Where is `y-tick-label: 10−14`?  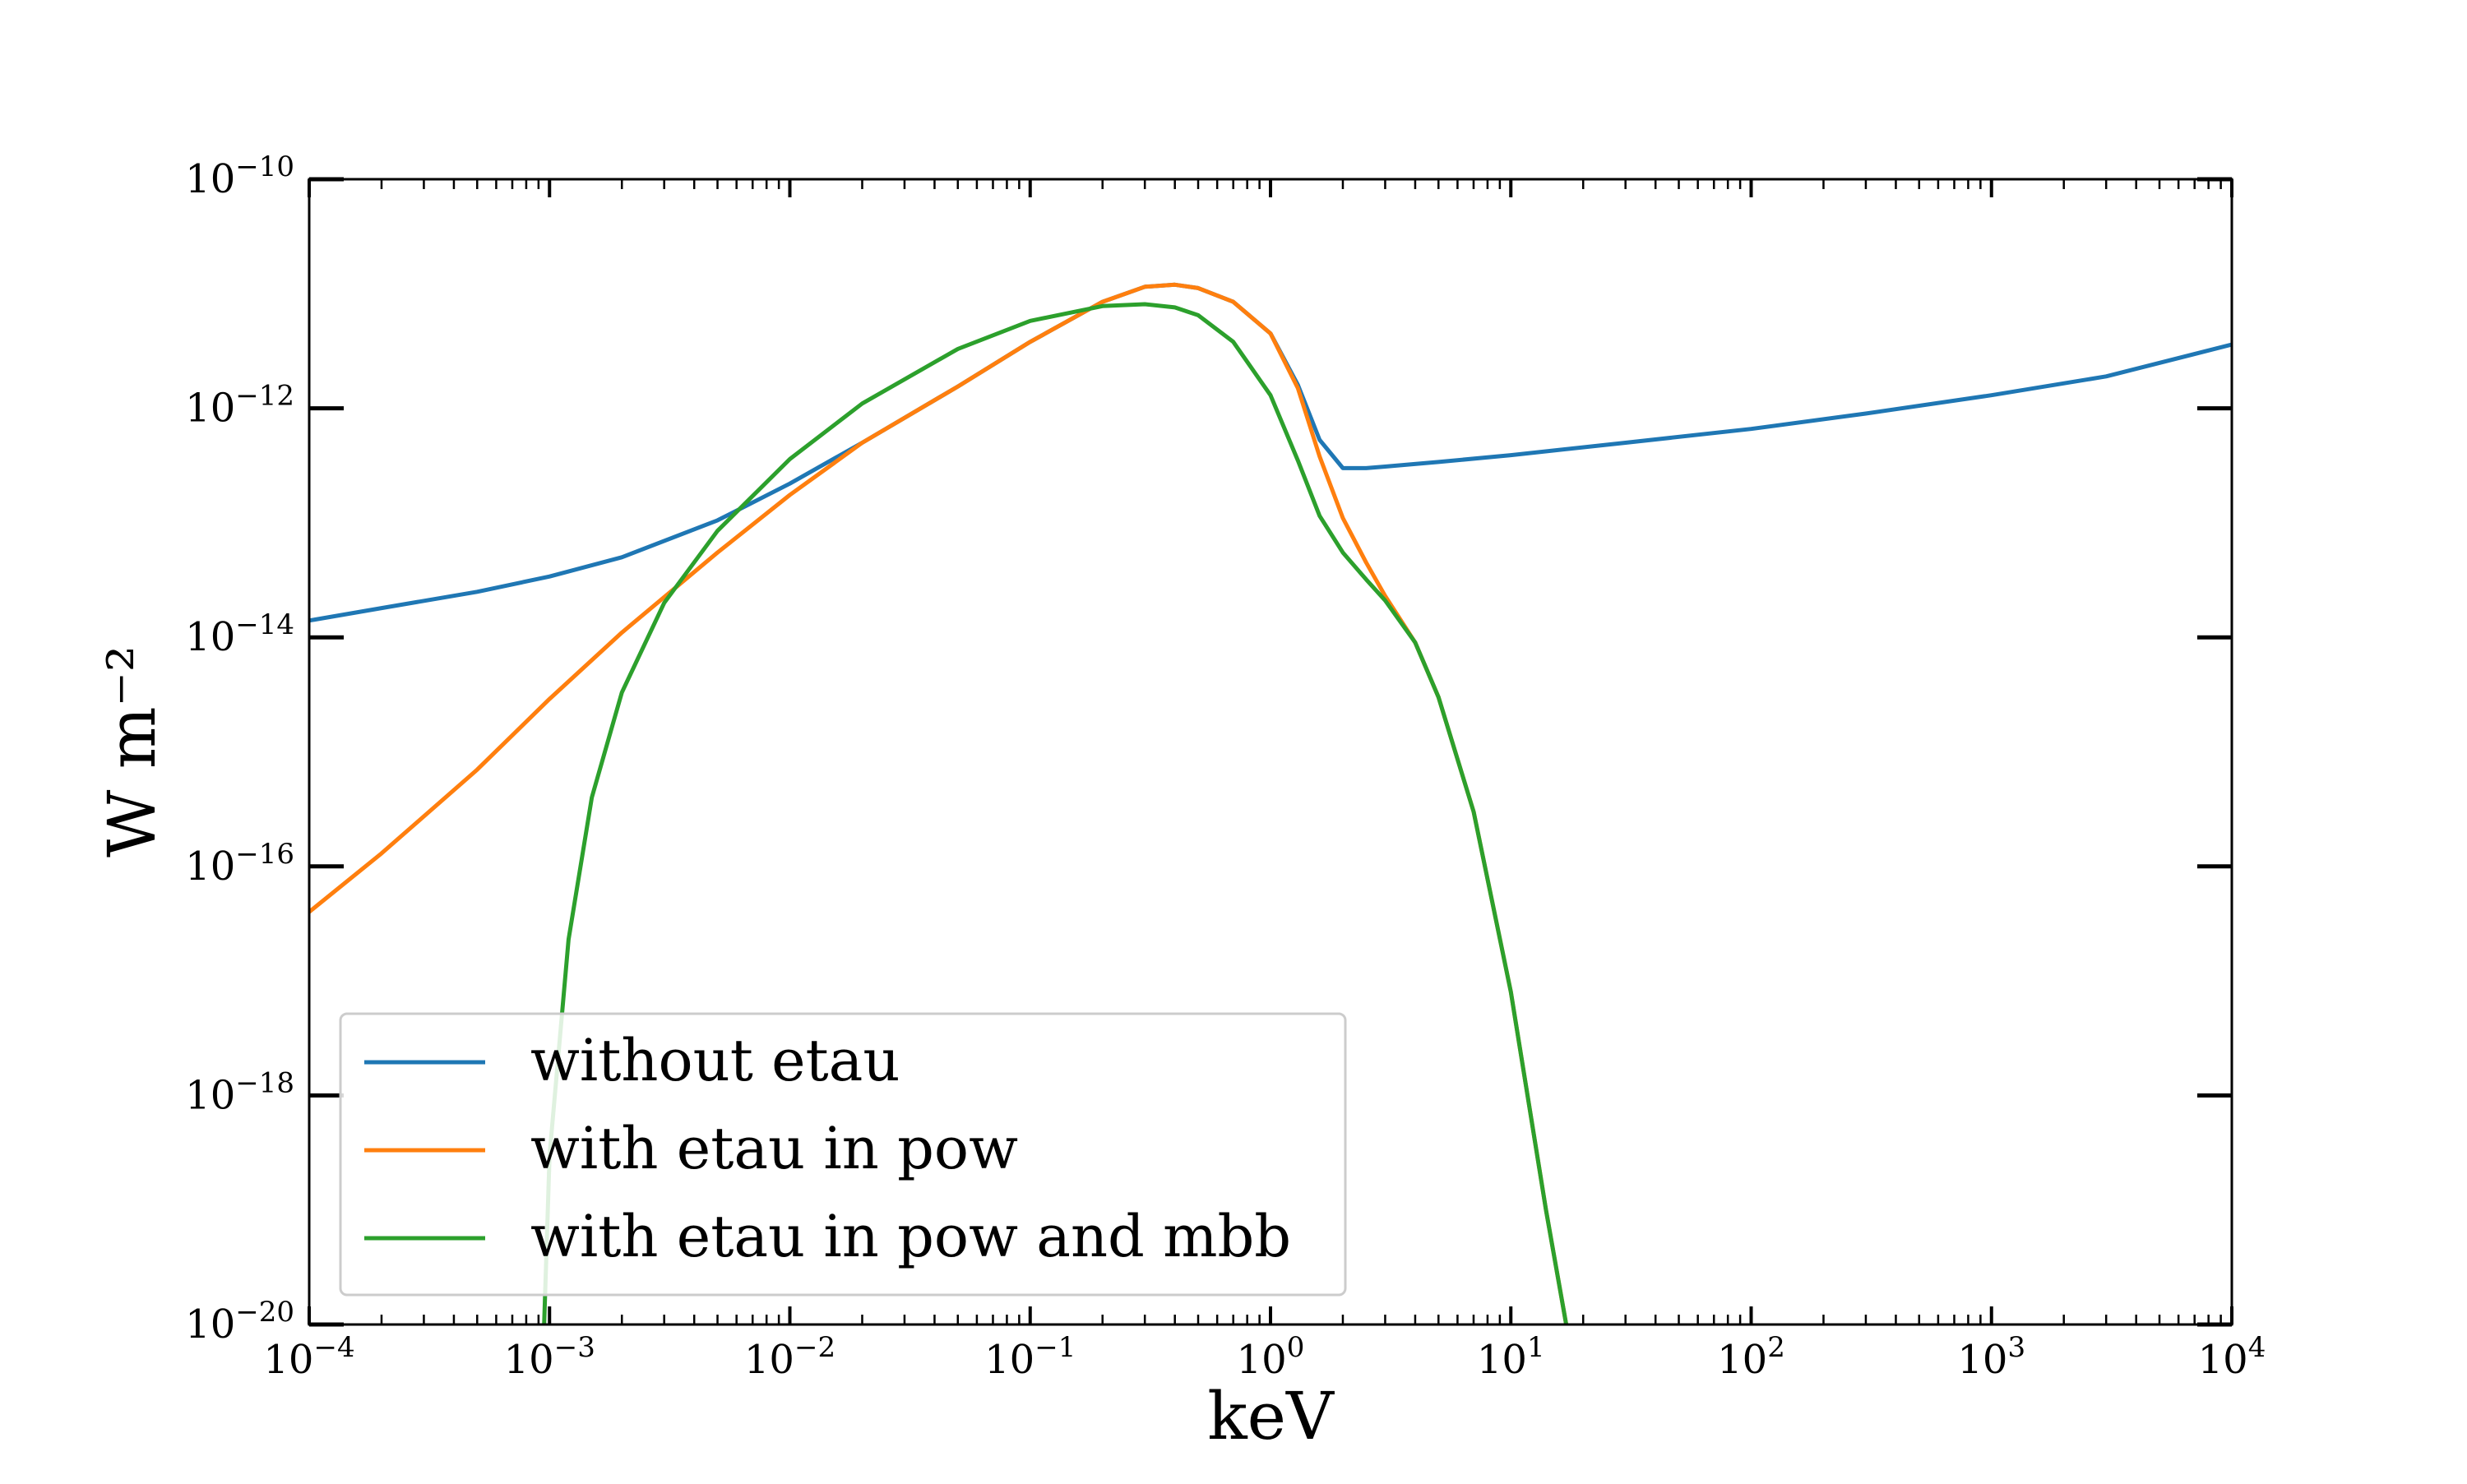
y-tick-label: 10−14 is located at coordinates (239, 634).